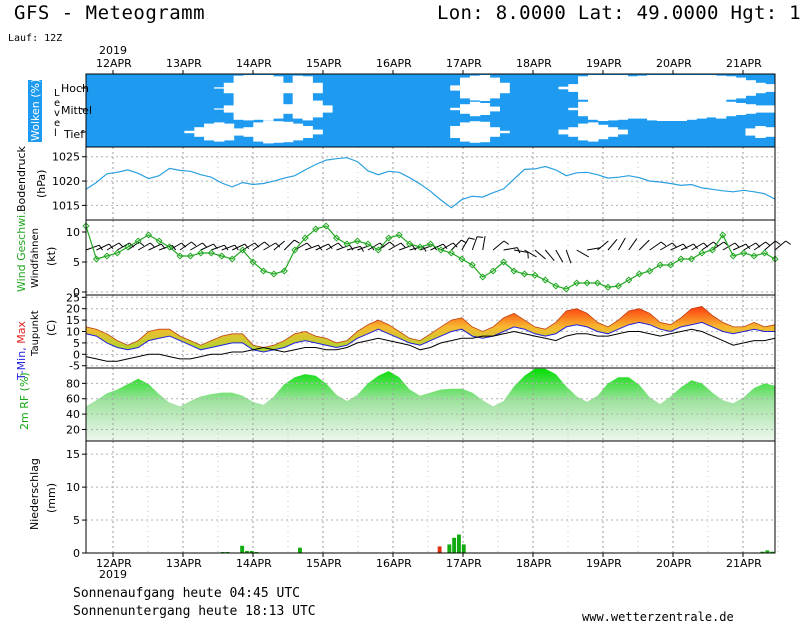 The image size is (800, 625). What do you see at coordinates (55, 133) in the screenshot?
I see `cloud-level-letter: l` at bounding box center [55, 133].